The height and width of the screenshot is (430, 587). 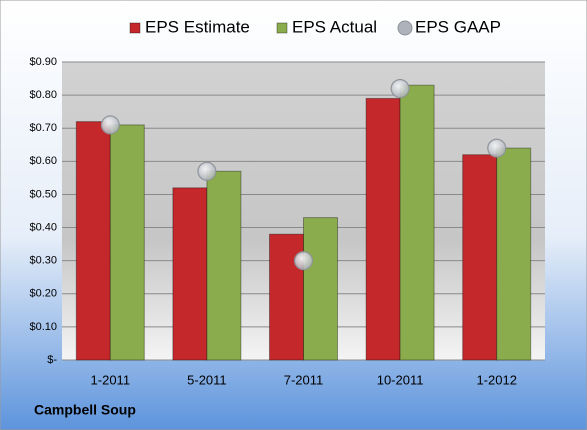 I want to click on legend-label: EPS Actual, so click(x=334, y=26).